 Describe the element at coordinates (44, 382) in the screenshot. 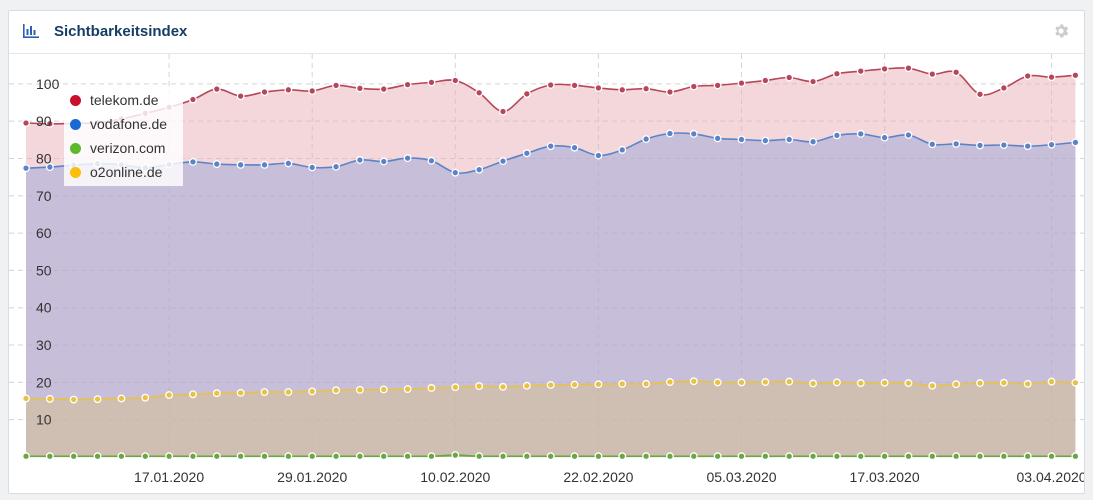

I see `y-tick-label: 20` at that location.